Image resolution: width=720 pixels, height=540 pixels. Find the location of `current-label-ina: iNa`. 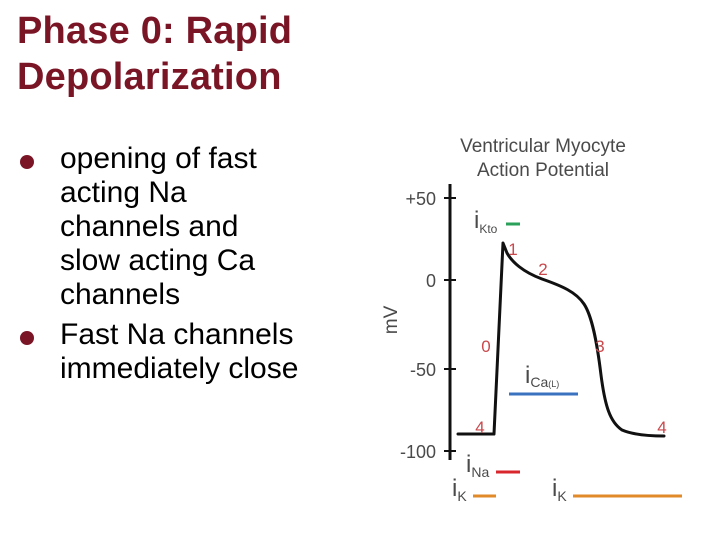

current-label-ina: iNa is located at coordinates (477, 465).